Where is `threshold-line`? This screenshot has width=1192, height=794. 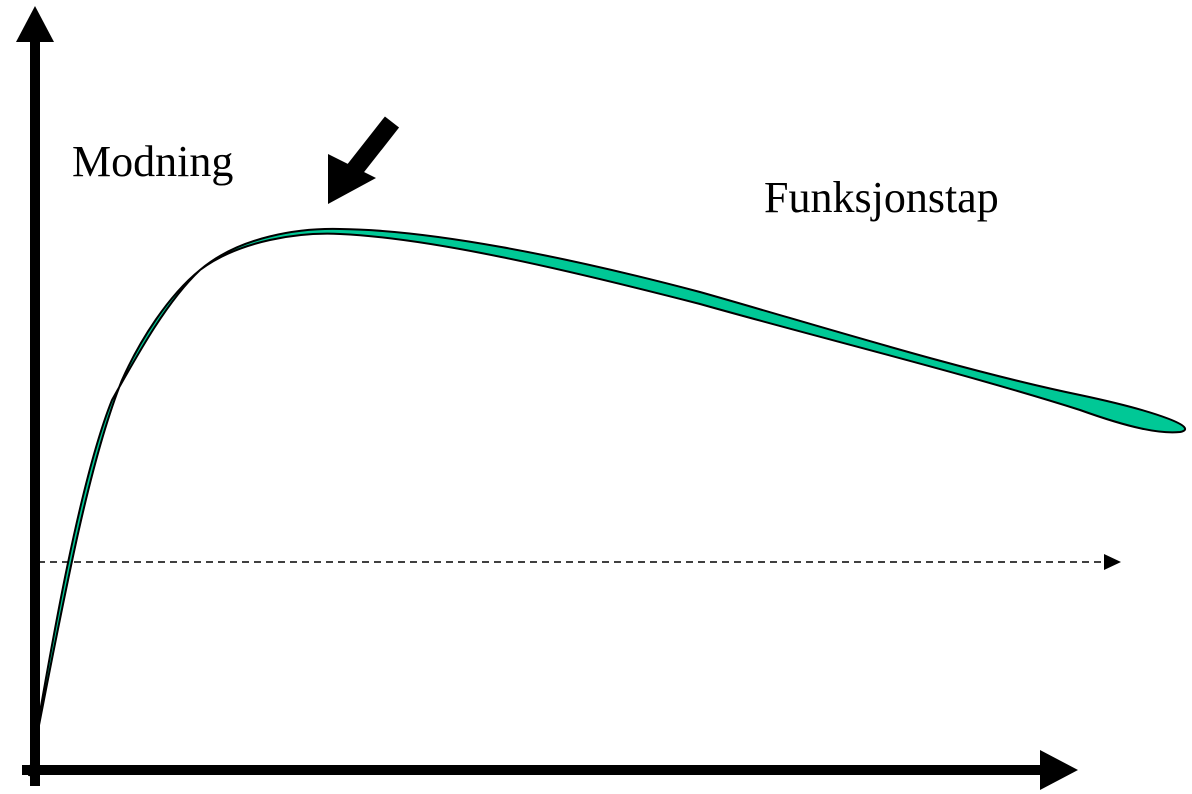 threshold-line is located at coordinates (579, 562).